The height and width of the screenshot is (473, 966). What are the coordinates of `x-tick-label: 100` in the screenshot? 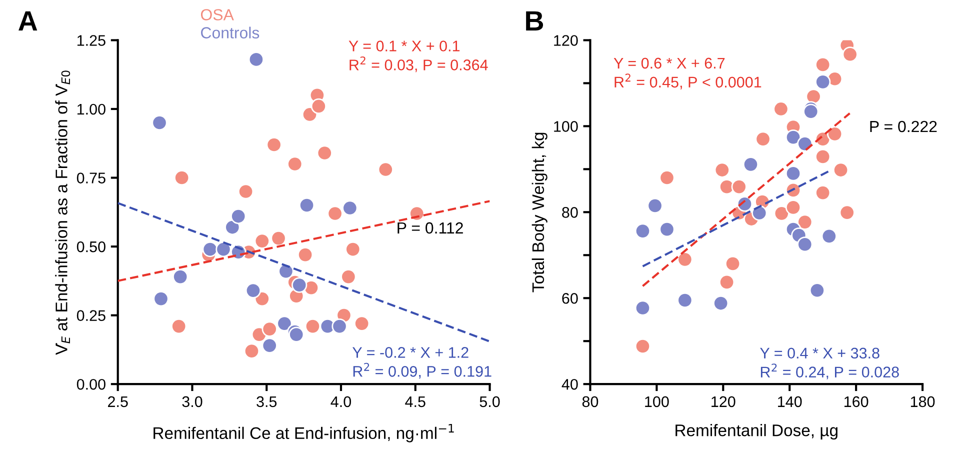 It's located at (657, 402).